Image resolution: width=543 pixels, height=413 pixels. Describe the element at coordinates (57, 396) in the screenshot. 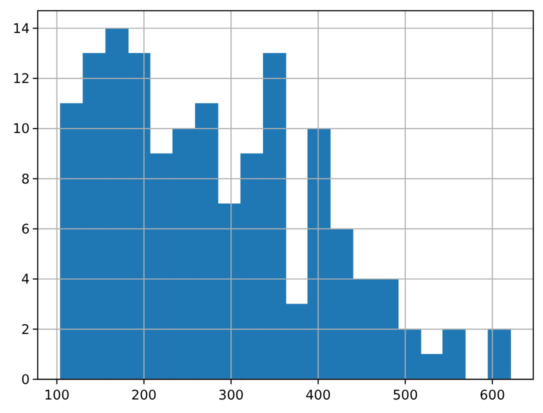

I see `x-tick-label: 100` at that location.